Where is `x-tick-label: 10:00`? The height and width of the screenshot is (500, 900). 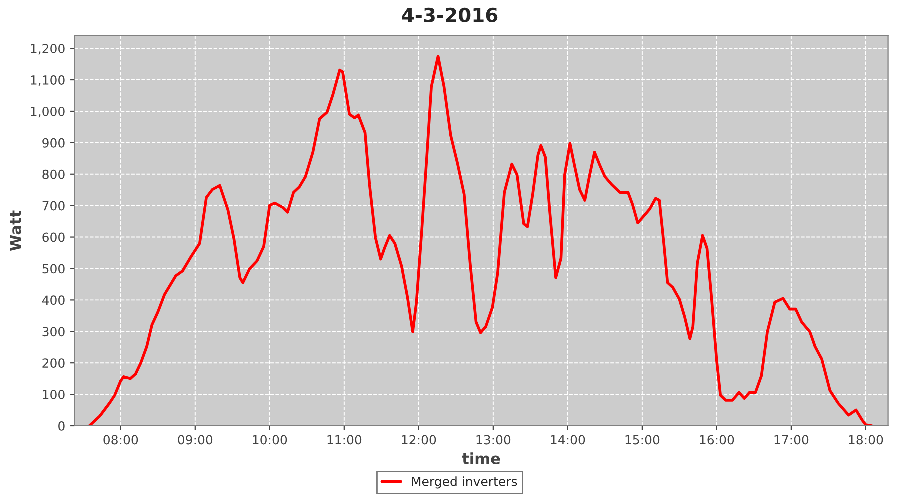 x-tick-label: 10:00 is located at coordinates (270, 440).